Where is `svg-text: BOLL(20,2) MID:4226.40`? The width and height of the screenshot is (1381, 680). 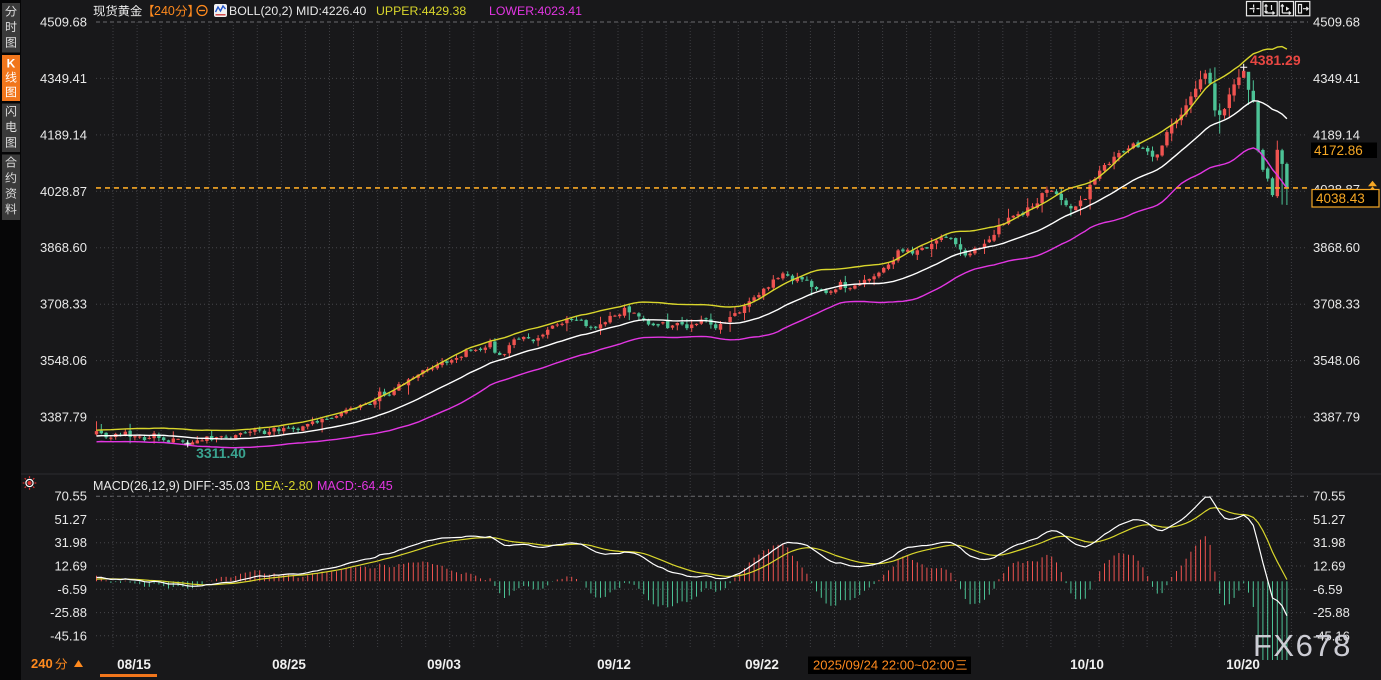
svg-text: BOLL(20,2) MID:4226.40 is located at coordinates (298, 11).